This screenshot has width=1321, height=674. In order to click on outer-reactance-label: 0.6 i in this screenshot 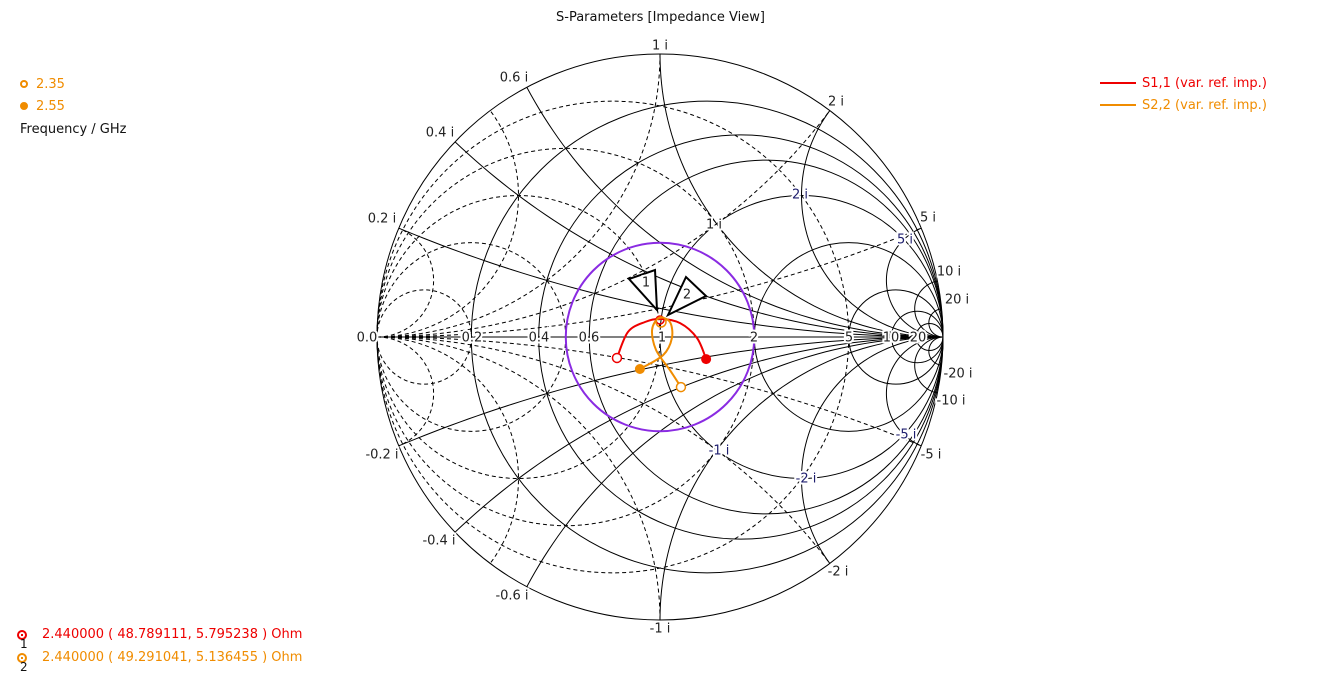, I will do `click(514, 78)`.